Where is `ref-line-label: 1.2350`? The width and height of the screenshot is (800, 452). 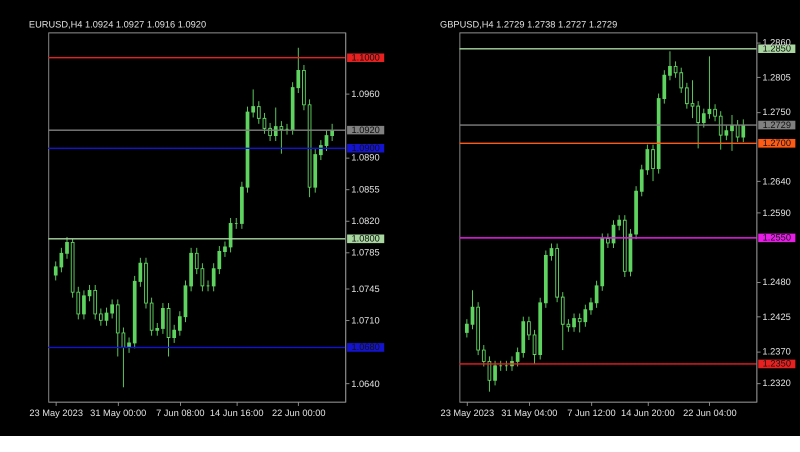
ref-line-label: 1.2350 is located at coordinates (776, 363).